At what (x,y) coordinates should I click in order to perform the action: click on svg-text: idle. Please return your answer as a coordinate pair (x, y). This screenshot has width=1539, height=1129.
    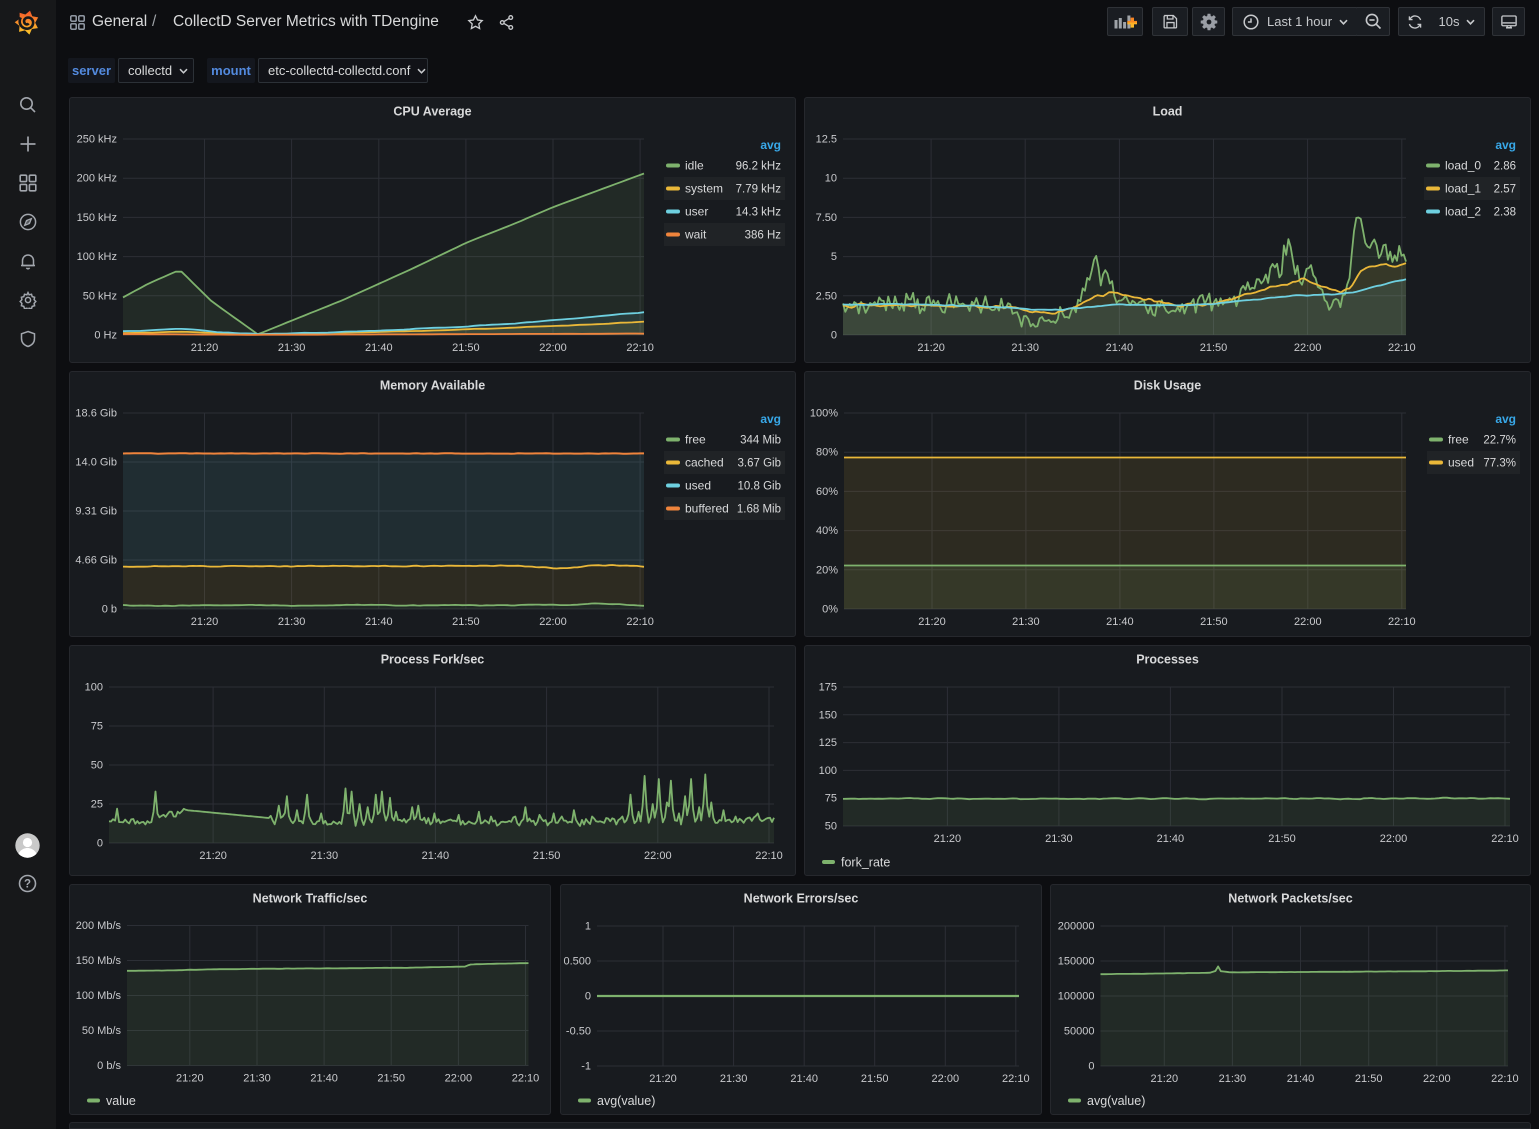
    Looking at the image, I should click on (694, 166).